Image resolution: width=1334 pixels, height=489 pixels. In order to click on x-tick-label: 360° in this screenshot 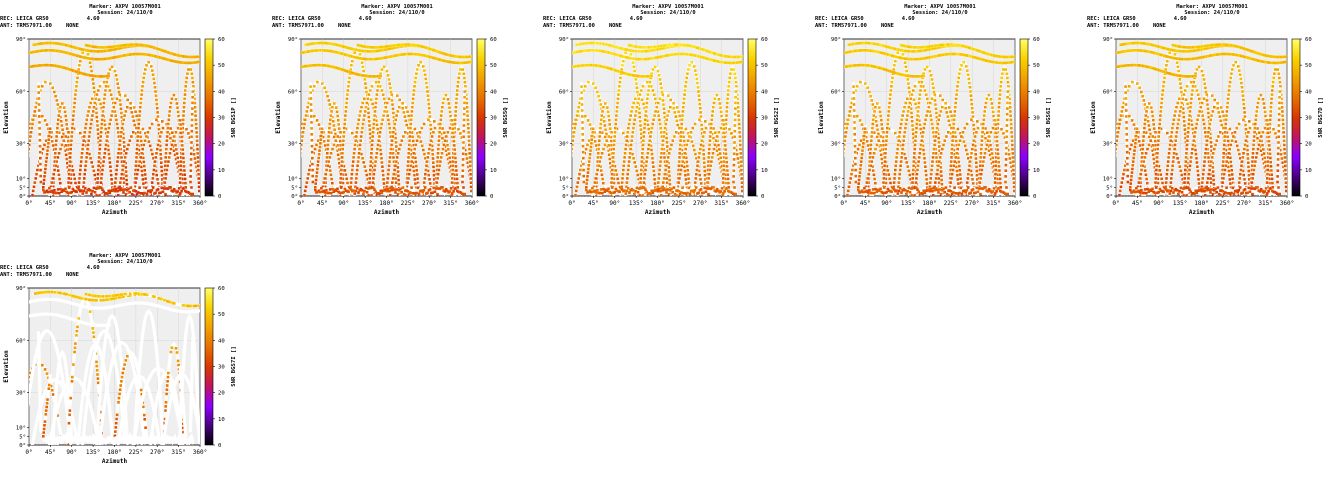, I will do `click(743, 203)`.